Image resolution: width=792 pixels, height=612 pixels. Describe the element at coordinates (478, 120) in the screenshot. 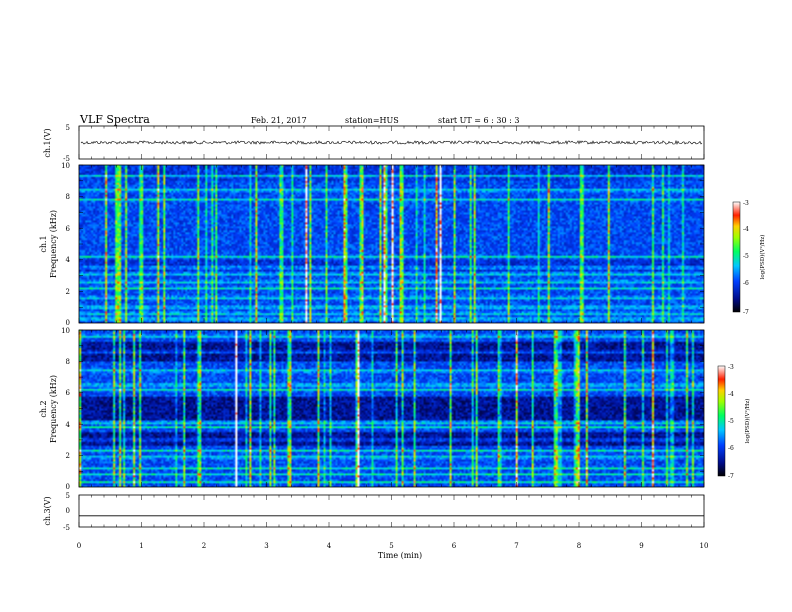

I see `header-start-time: start UT = 6 : 30 : 3` at that location.